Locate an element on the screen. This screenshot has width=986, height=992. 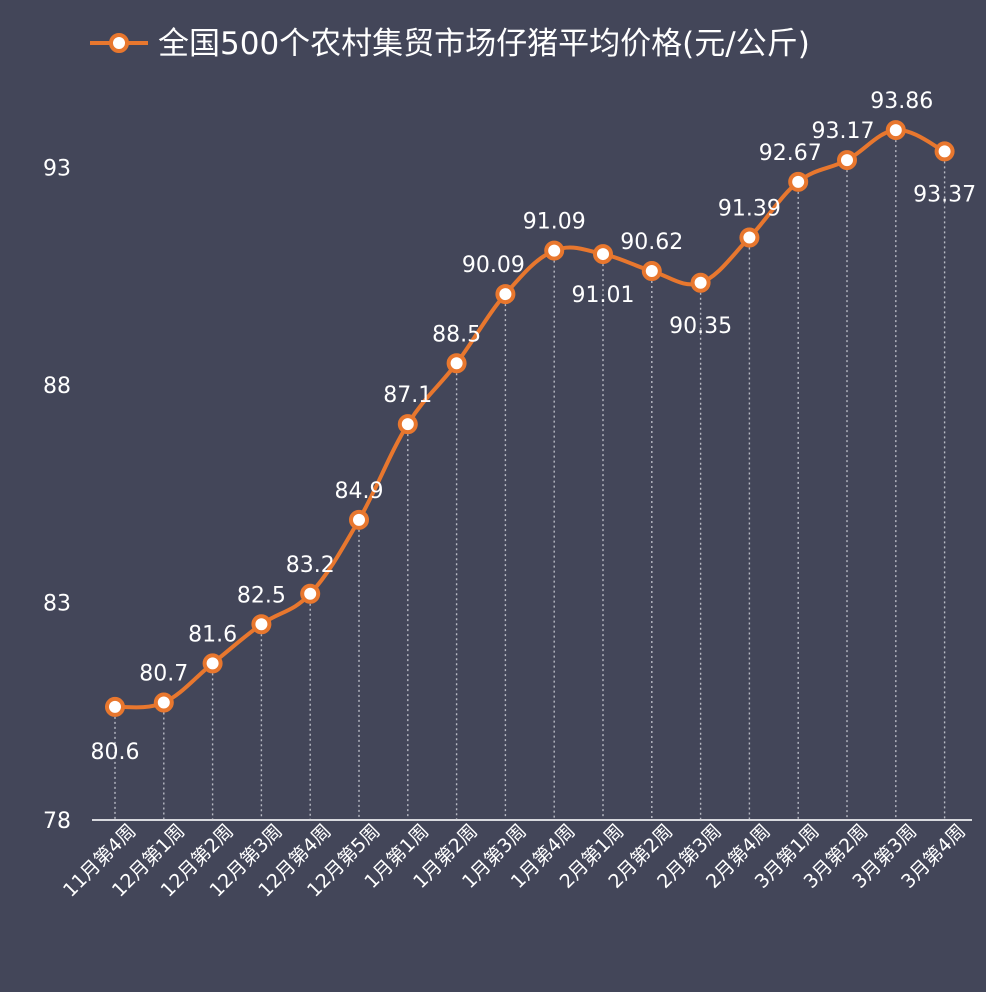
data-label: 81.6 is located at coordinates (212, 634).